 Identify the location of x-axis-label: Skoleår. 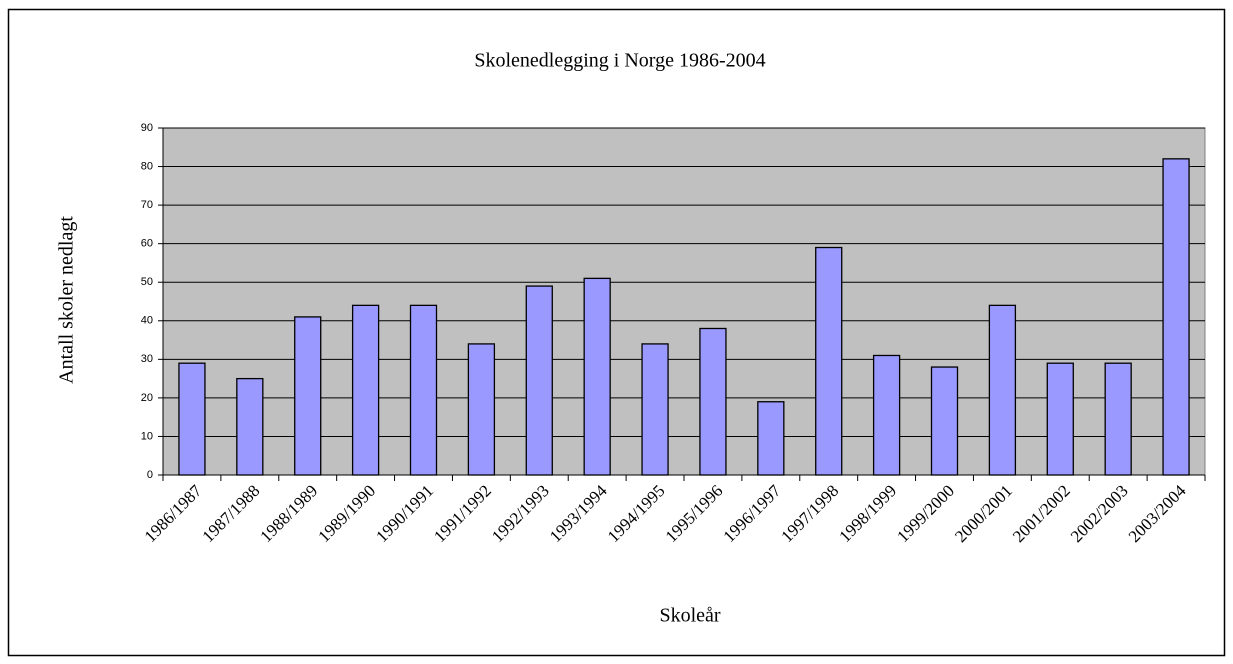
(689, 616).